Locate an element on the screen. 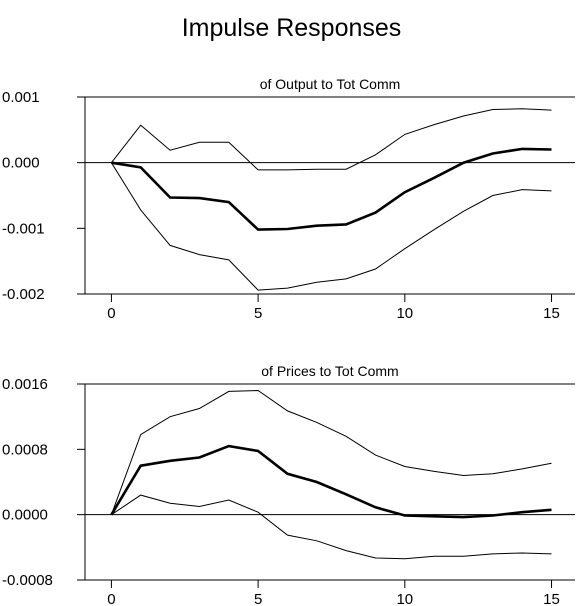  panel-1-line-upper is located at coordinates (331, 139).